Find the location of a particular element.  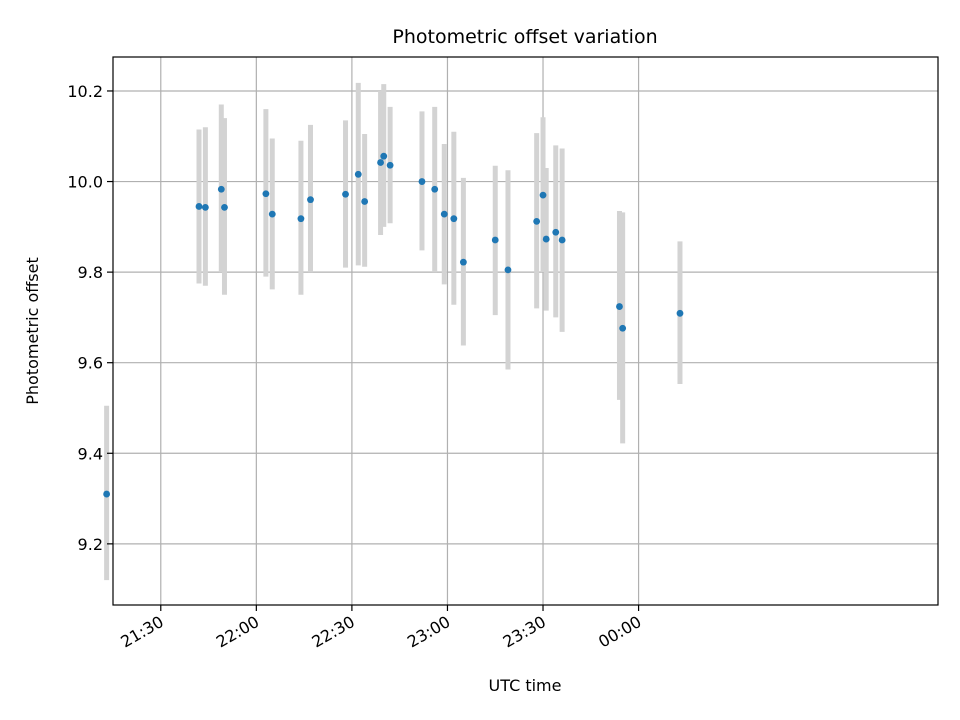

y-tick-label: 10.2 is located at coordinates (85, 91).